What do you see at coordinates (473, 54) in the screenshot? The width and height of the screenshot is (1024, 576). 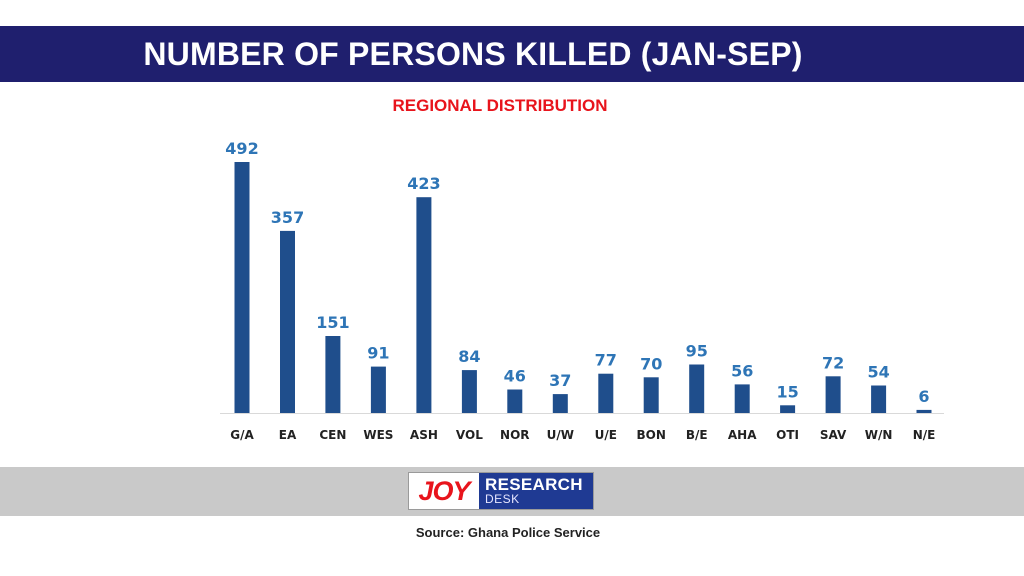 I see `page-title: NUMBER OF PERSONS KILLED (JAN-SEP)` at bounding box center [473, 54].